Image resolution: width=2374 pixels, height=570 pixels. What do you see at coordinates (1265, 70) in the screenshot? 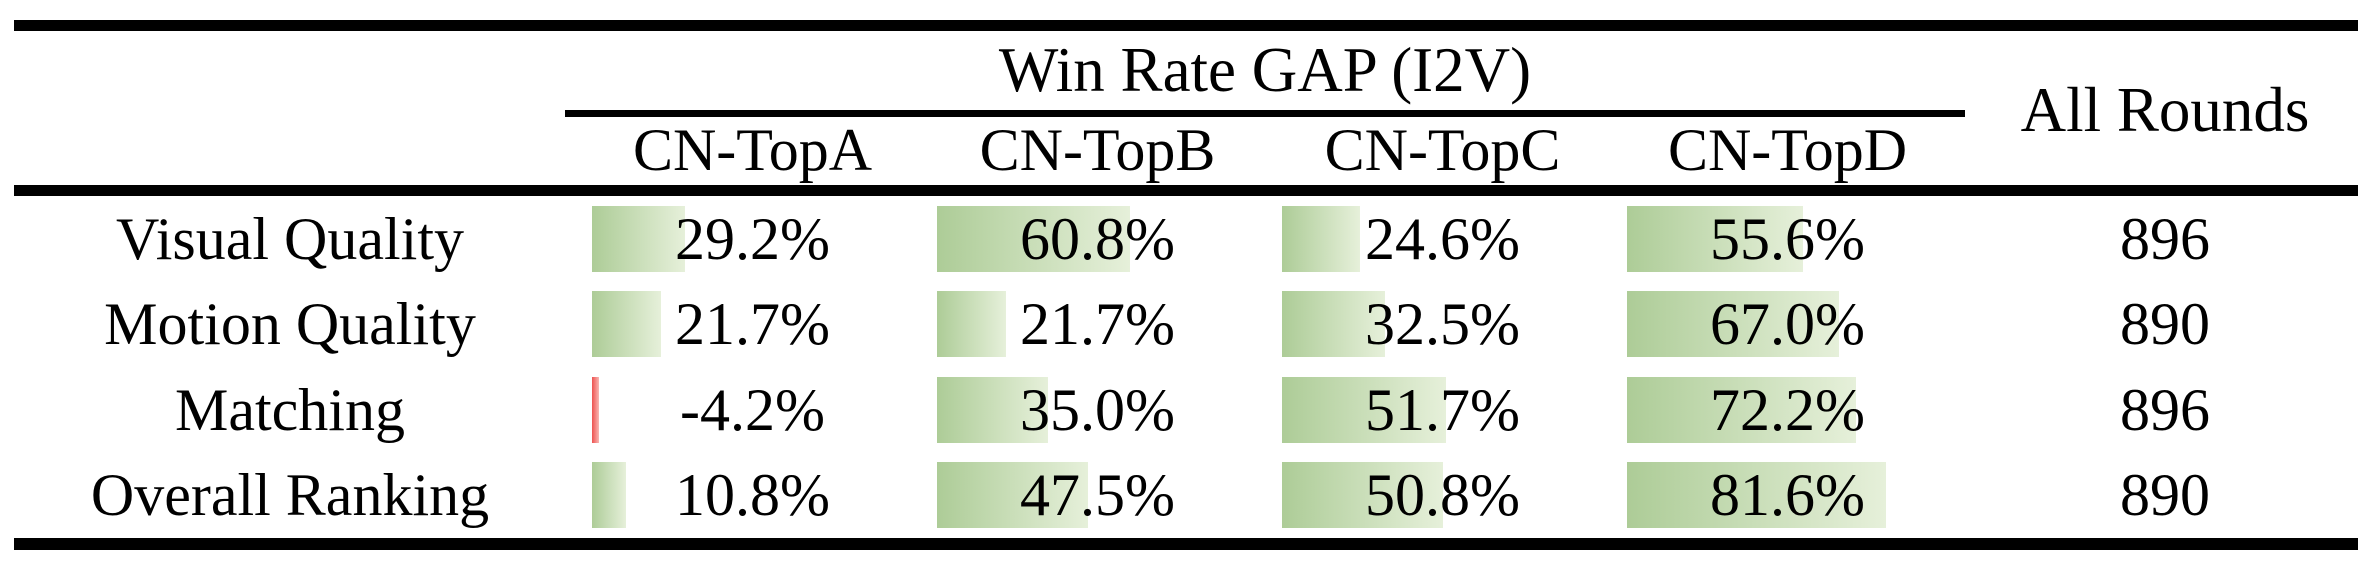
I see `group-header-title: Win Rate GAP (I2V)` at bounding box center [1265, 70].